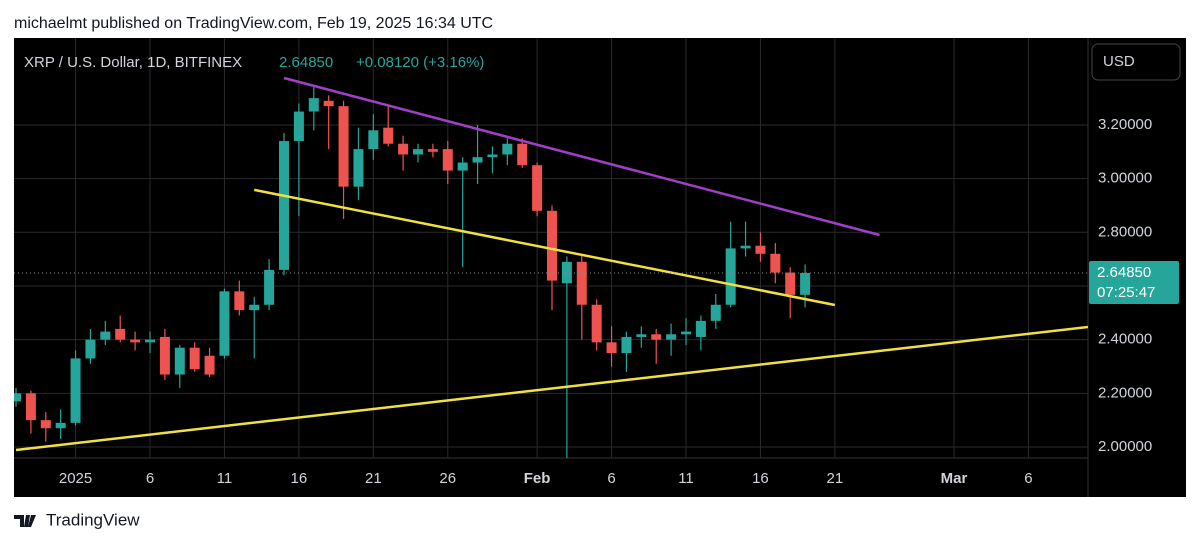  I want to click on y-tick-label: 3.20000, so click(1125, 124).